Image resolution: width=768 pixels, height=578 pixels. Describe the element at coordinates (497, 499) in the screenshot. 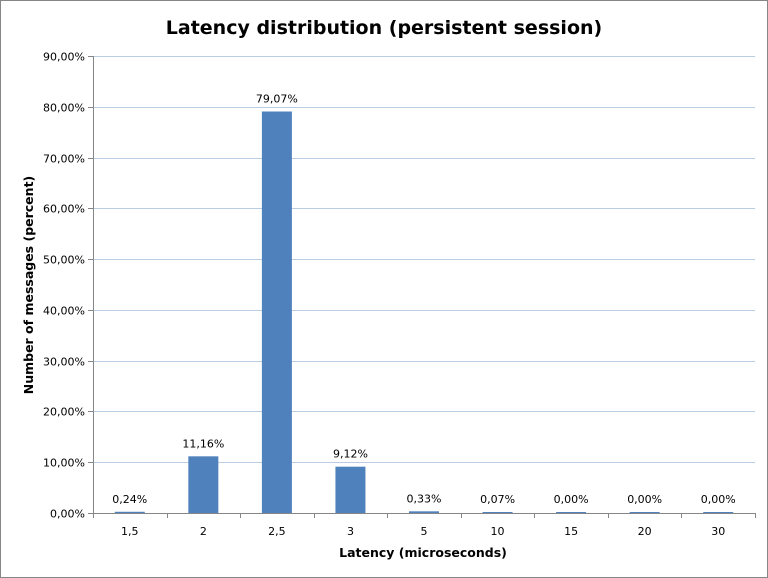

I see `data-label: 0,07%` at that location.